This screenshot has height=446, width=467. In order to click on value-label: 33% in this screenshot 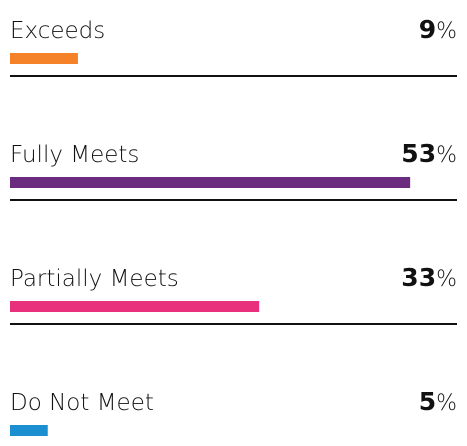, I will do `click(429, 277)`.